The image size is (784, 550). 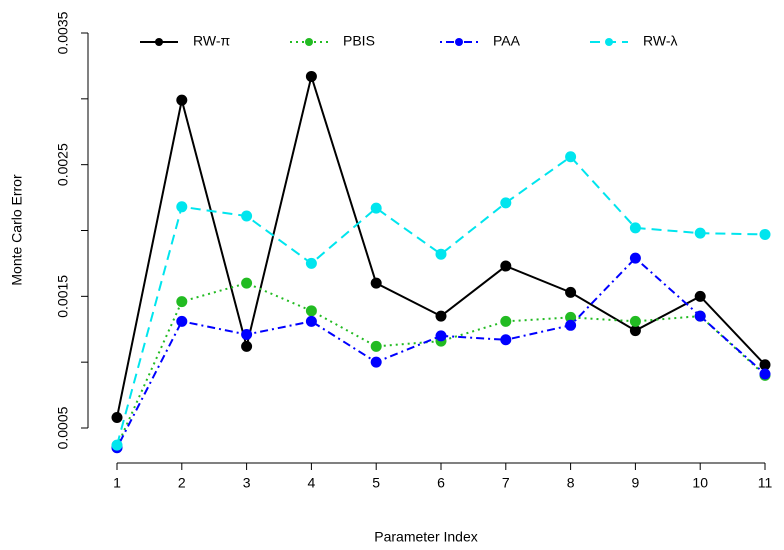 I want to click on y-tick-label: 0.0025, so click(x=63, y=164).